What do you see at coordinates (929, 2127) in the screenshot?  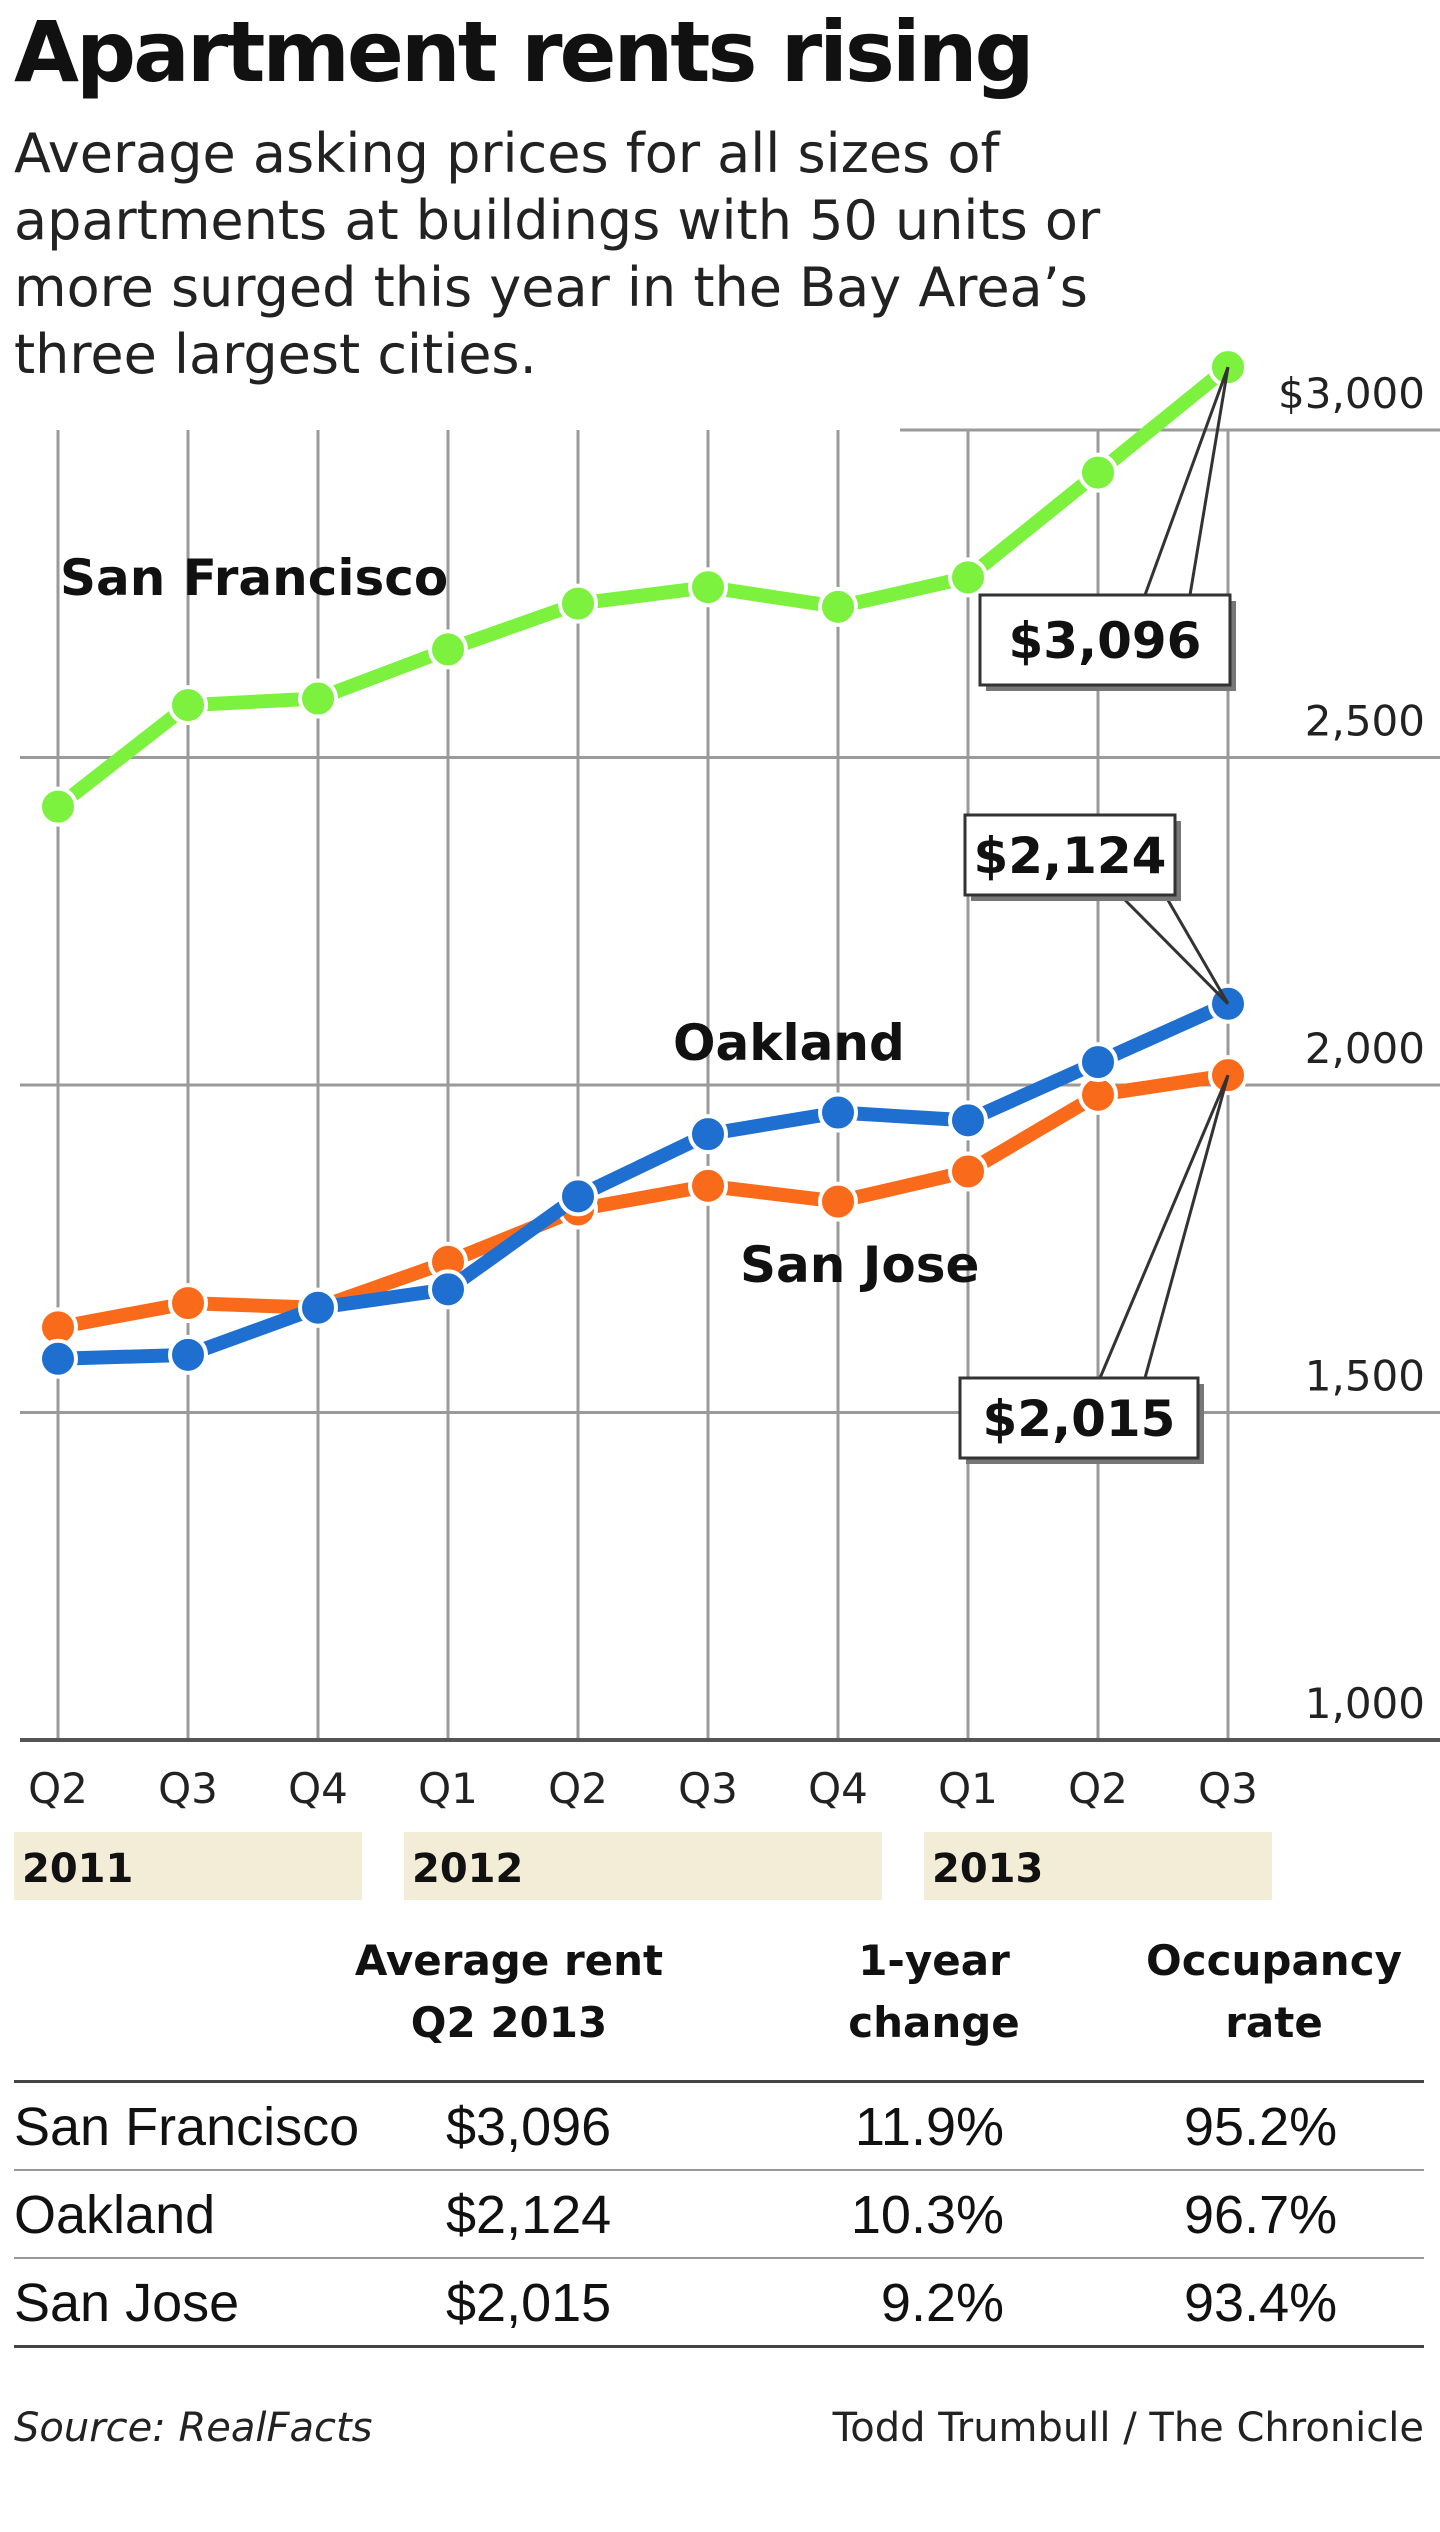 I see `change-cell: 11.9%` at bounding box center [929, 2127].